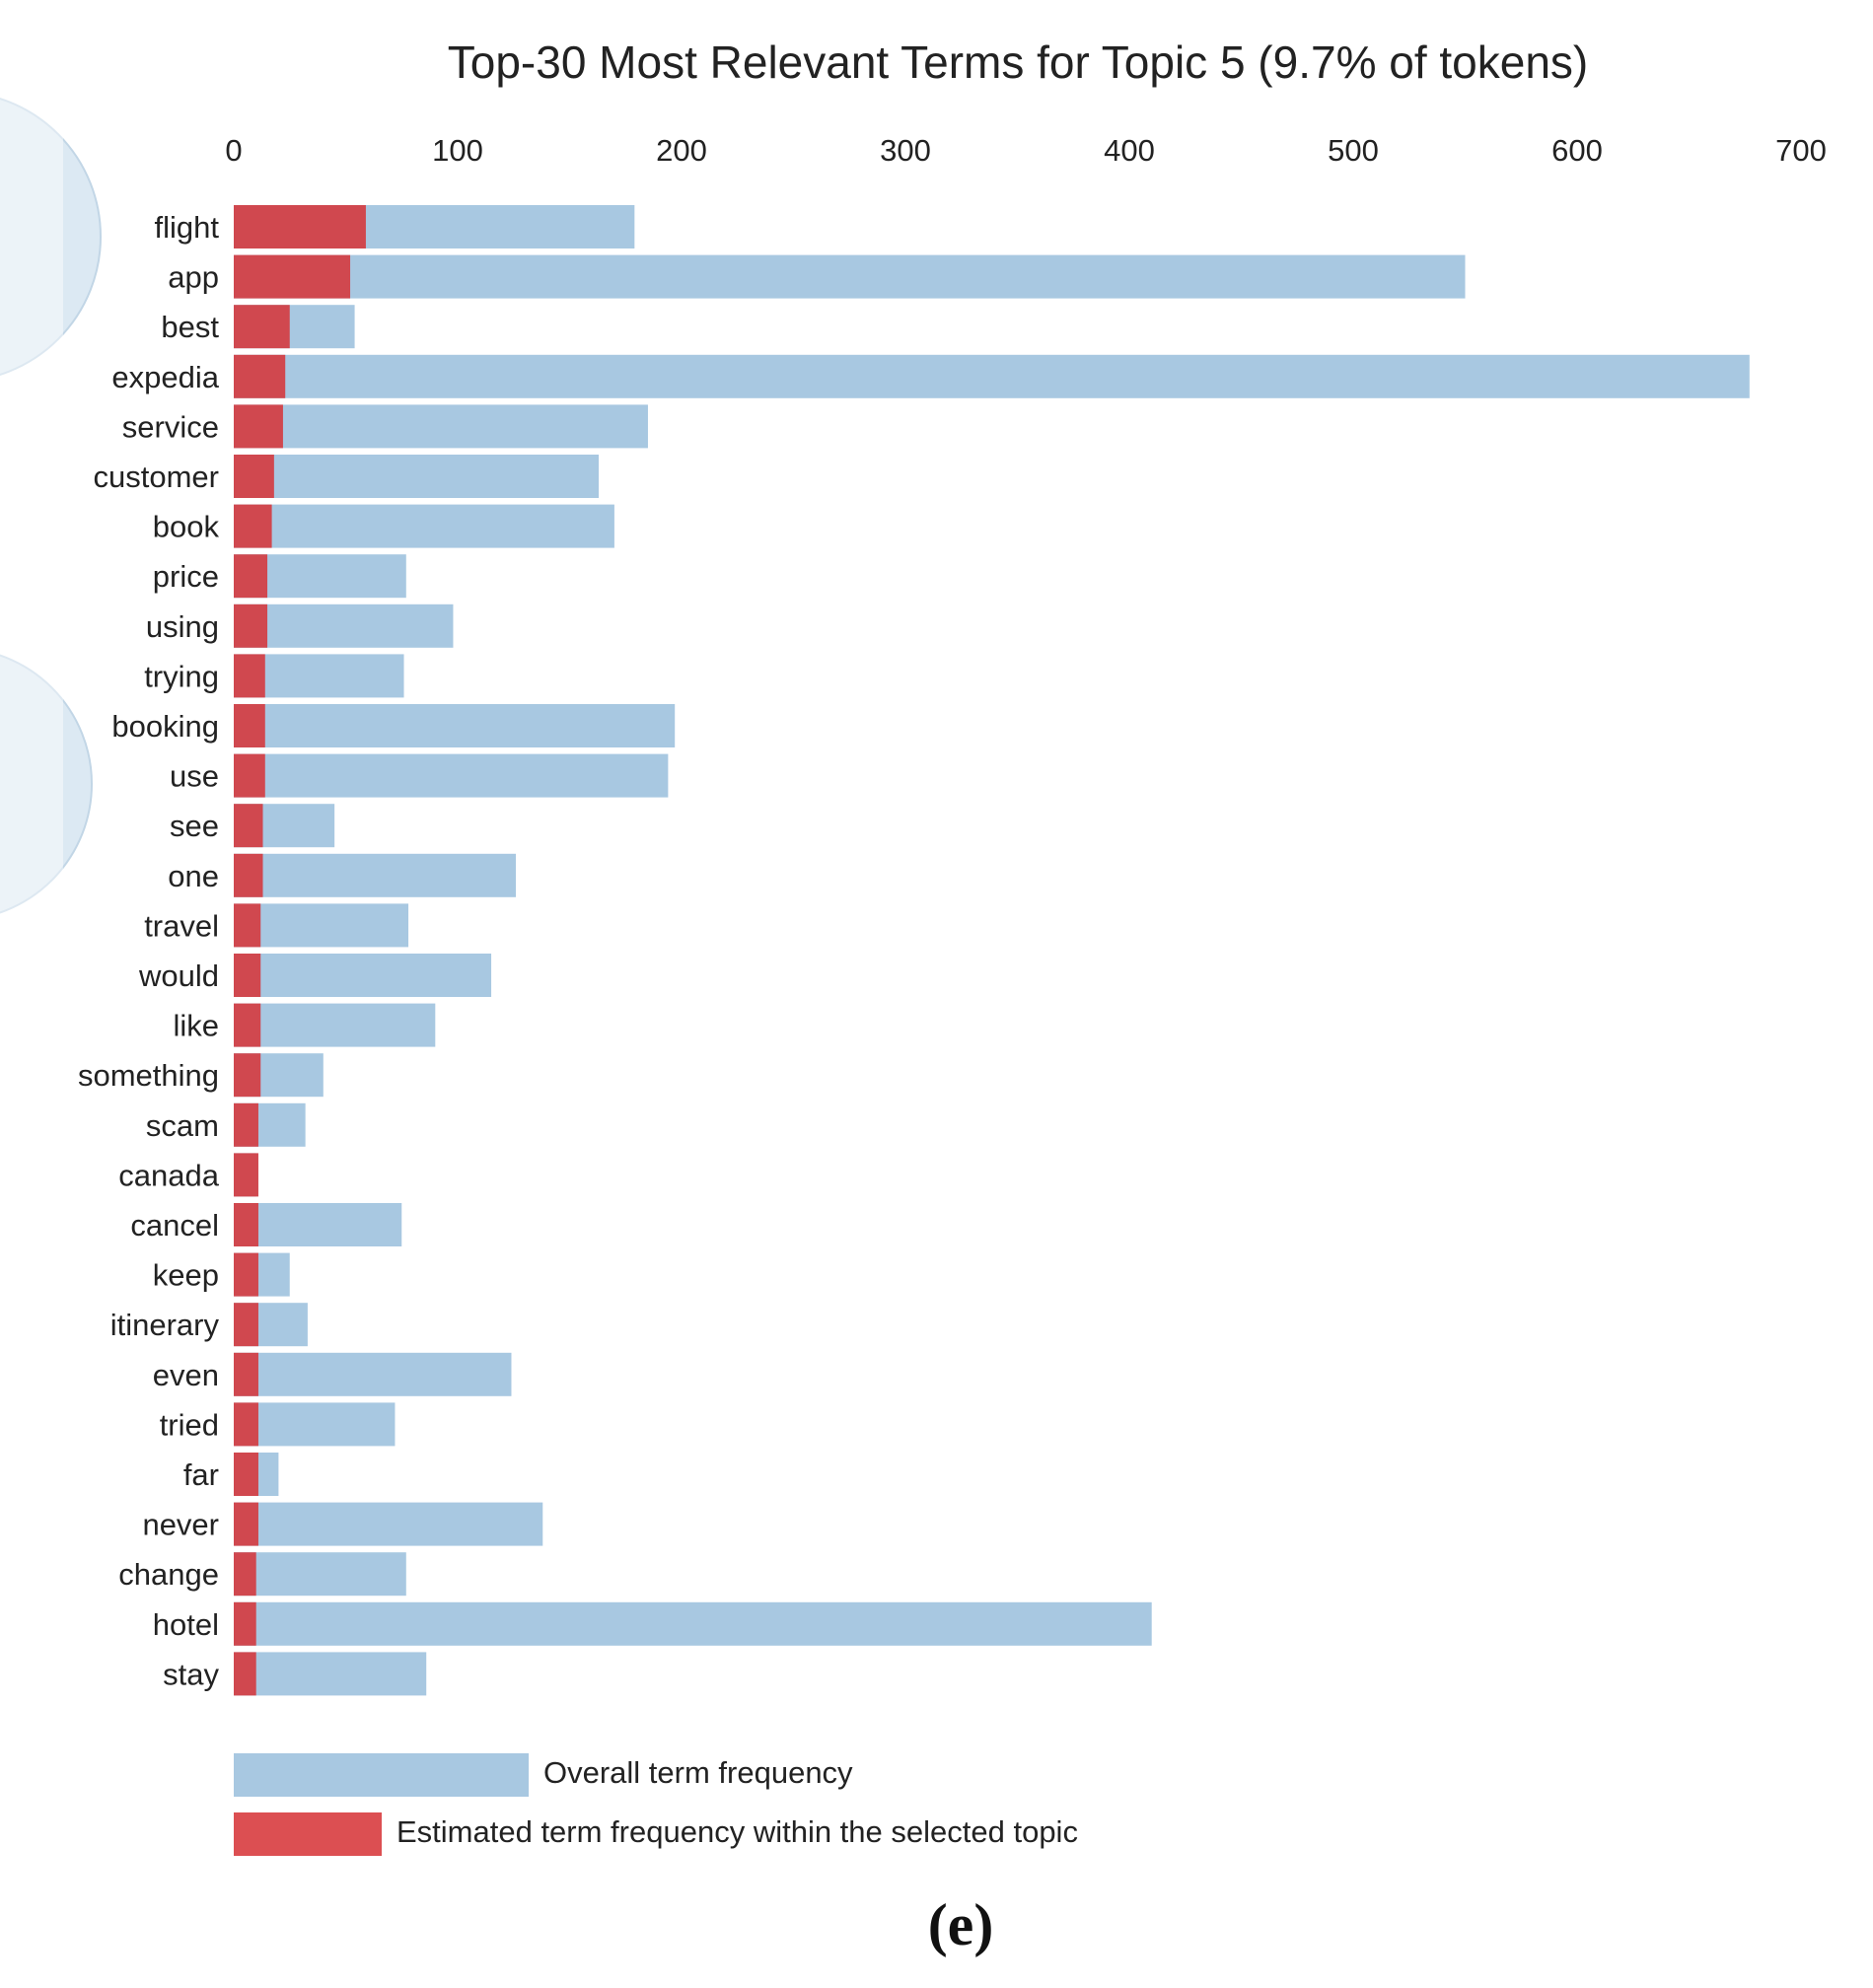 The width and height of the screenshot is (1873, 1988). What do you see at coordinates (181, 925) in the screenshot?
I see `term-label: travel` at bounding box center [181, 925].